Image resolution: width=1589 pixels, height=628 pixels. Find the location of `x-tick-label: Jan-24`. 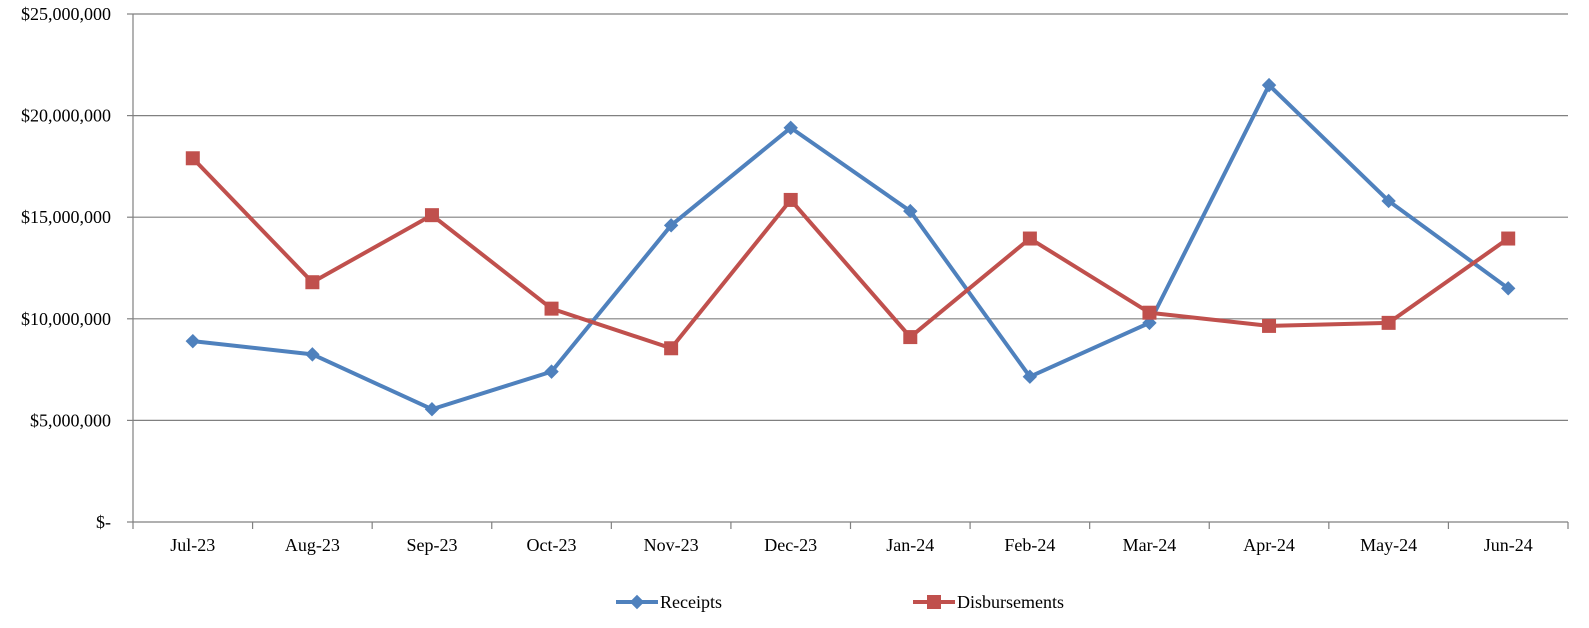

x-tick-label: Jan-24 is located at coordinates (910, 545).